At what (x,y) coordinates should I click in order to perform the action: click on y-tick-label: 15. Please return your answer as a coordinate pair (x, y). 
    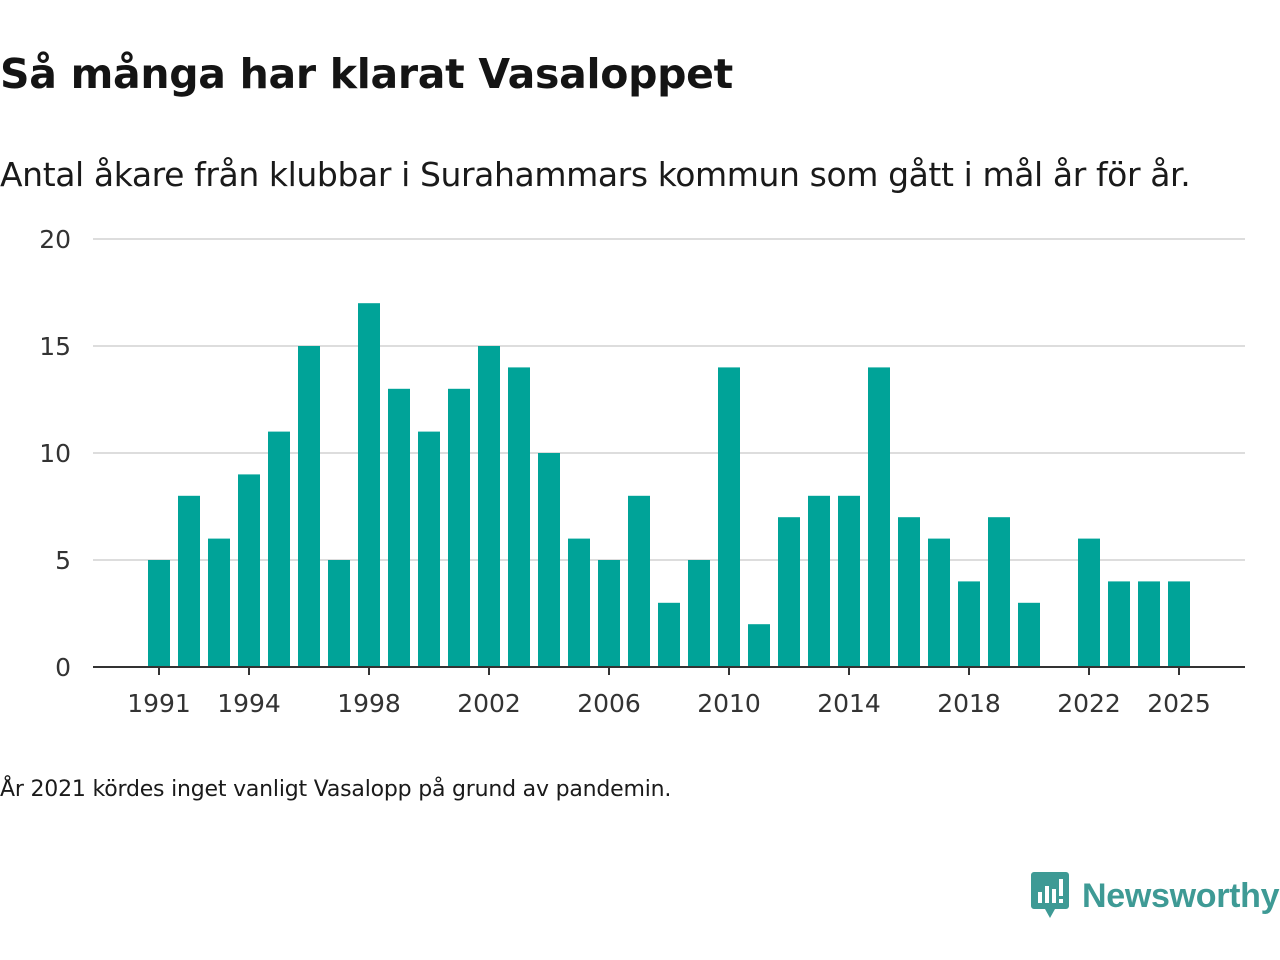
    Looking at the image, I should click on (55, 346).